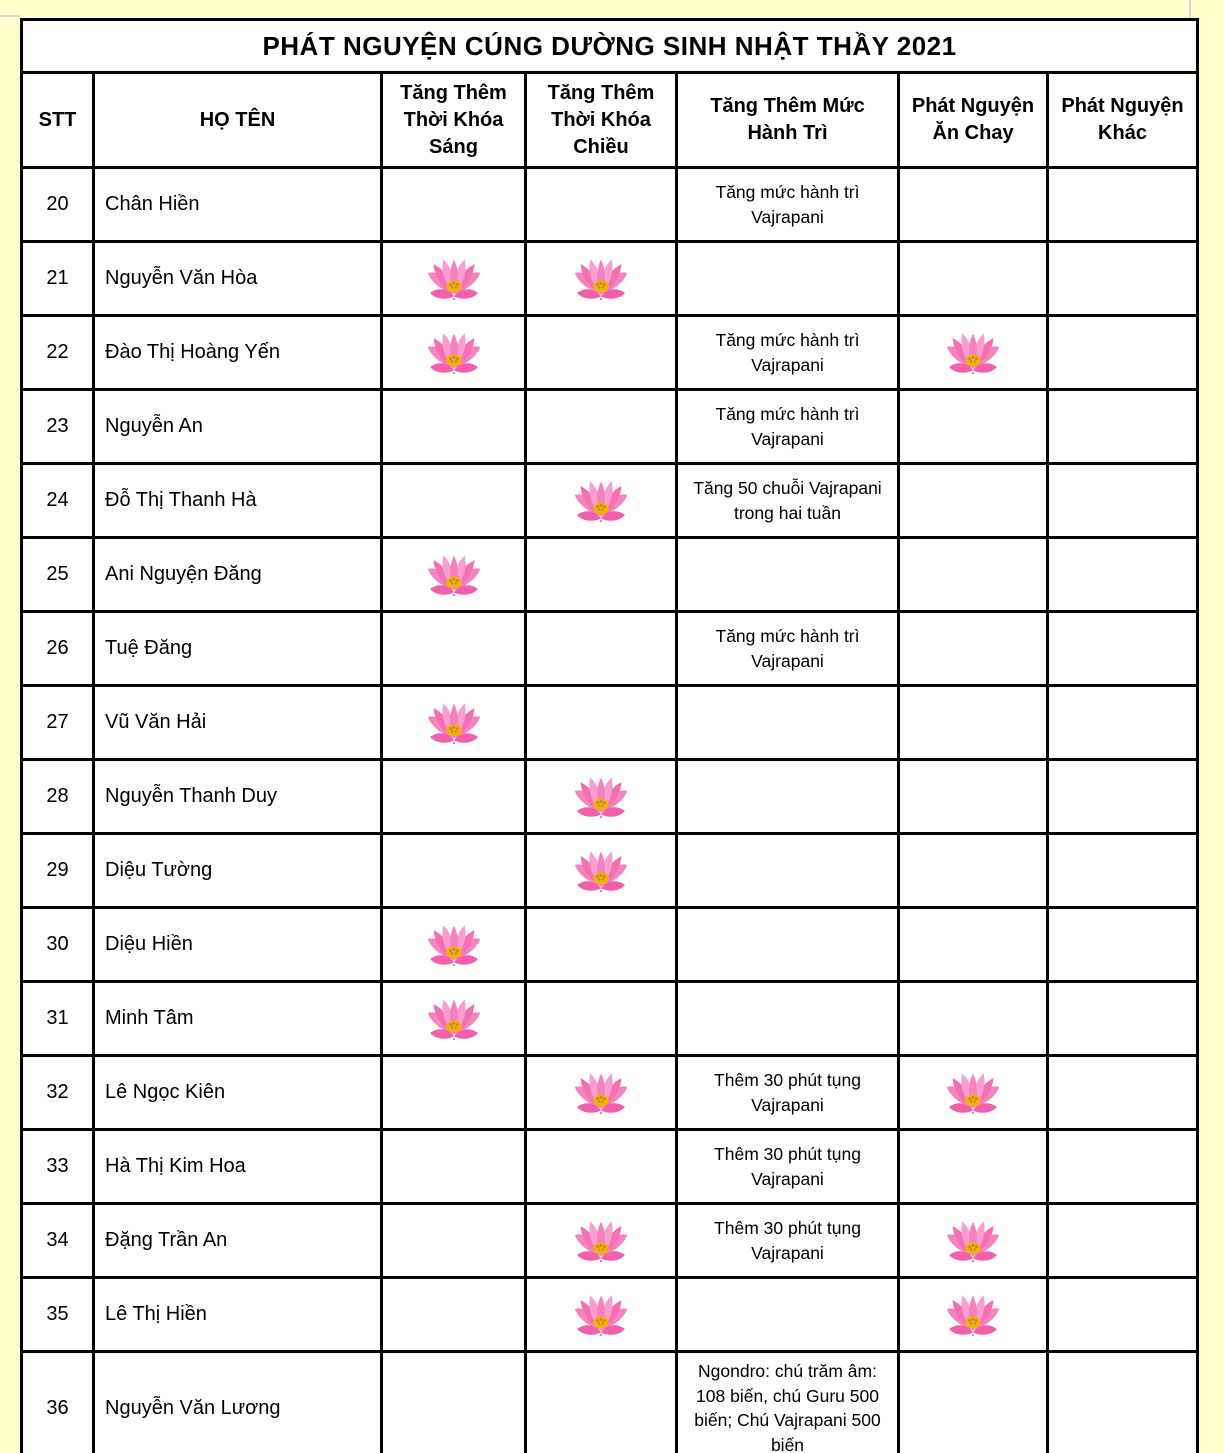  I want to click on cell-stt: 22, so click(57, 352).